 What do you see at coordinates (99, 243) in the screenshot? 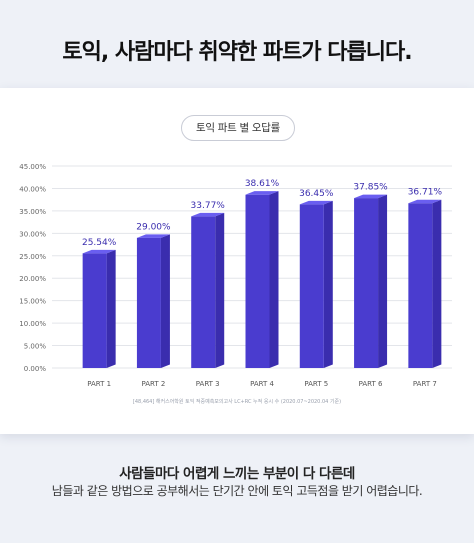
I see `data-label: 25.54%` at bounding box center [99, 243].